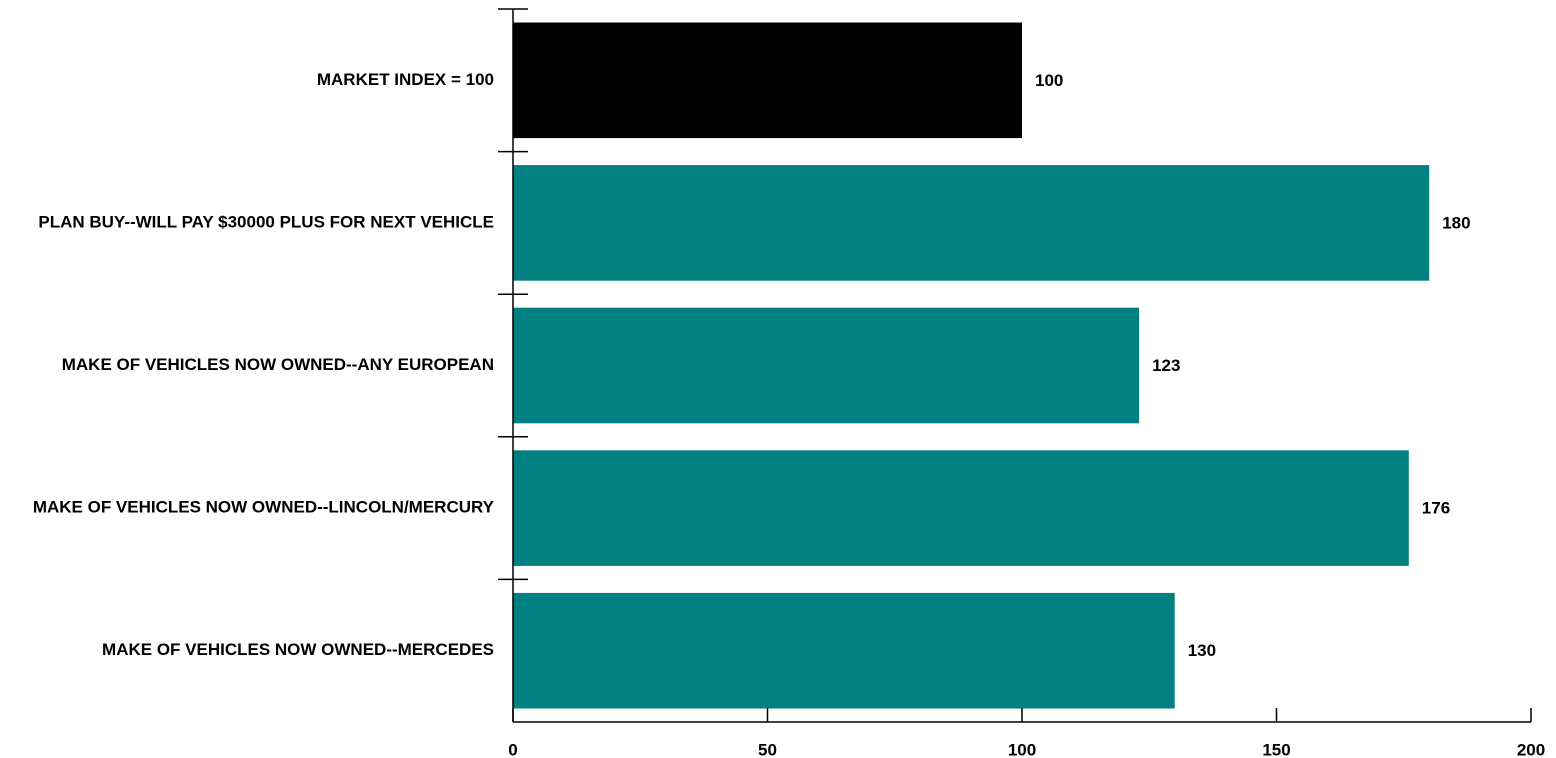 This screenshot has width=1556, height=758. I want to click on category-label-0: MARKET INDEX = 100, so click(405, 79).